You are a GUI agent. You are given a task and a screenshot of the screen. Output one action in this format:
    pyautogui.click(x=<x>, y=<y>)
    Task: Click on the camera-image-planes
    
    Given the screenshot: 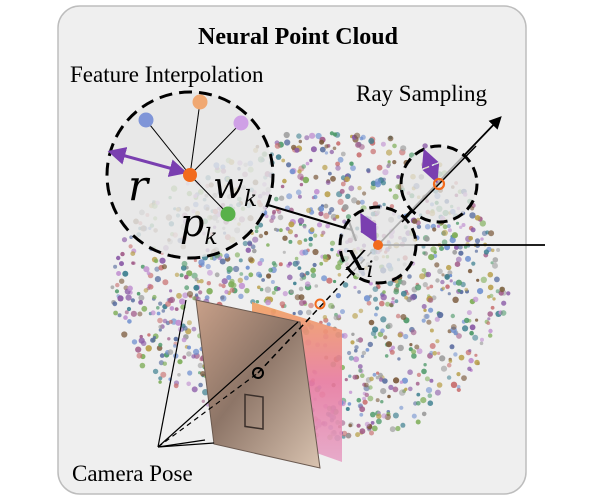 What is the action you would take?
    pyautogui.click(x=268, y=384)
    